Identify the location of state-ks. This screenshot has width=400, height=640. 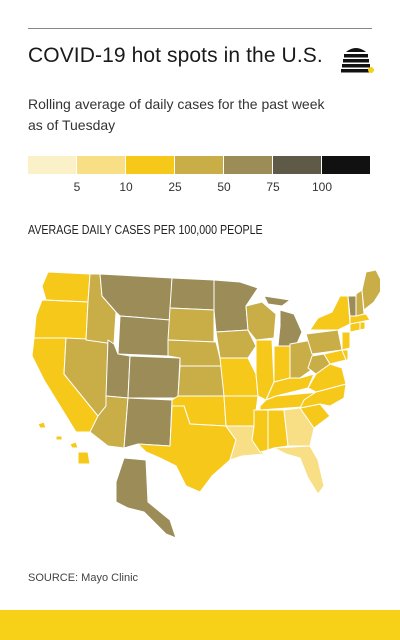
(201, 381).